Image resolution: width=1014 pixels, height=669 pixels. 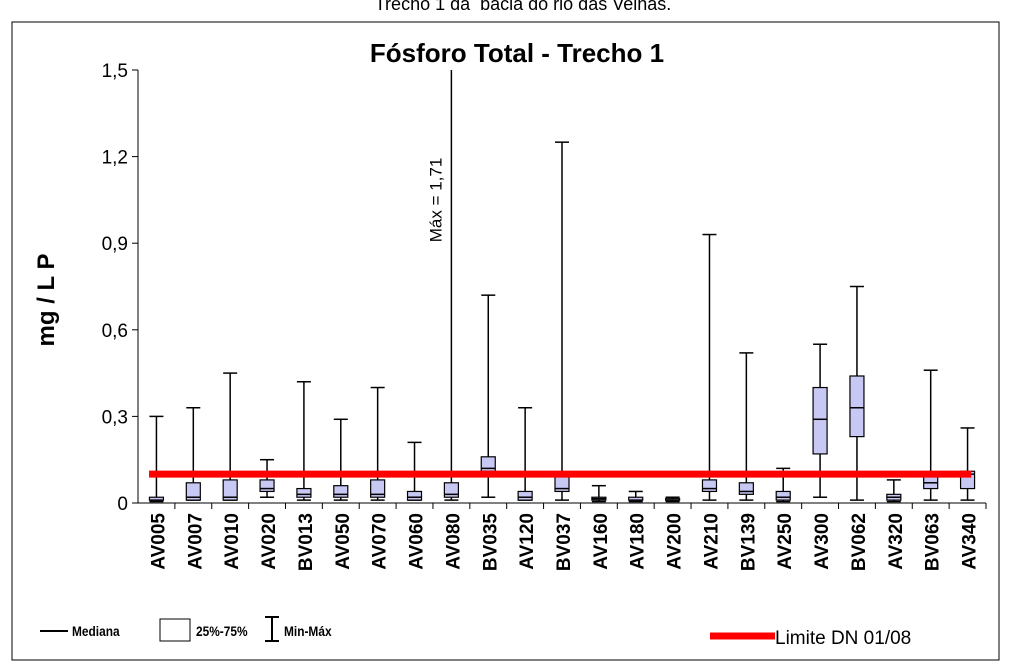 I want to click on x-tick-label: AV070, so click(x=380, y=541).